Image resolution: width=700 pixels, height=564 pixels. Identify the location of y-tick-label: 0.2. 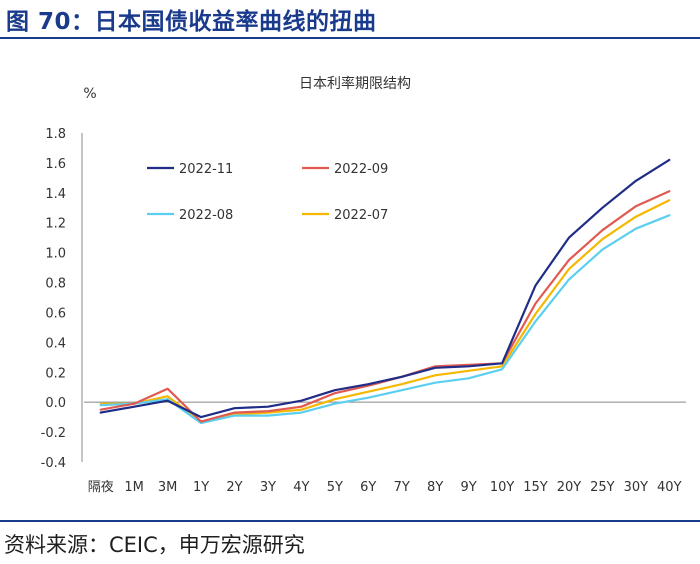
(55, 373).